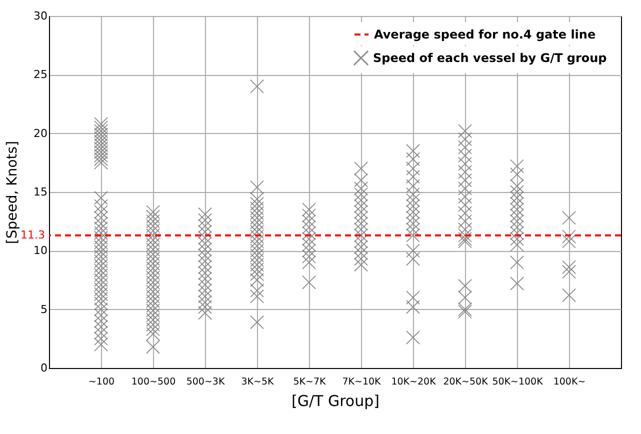  I want to click on y-tick-label: 0, so click(44, 368).